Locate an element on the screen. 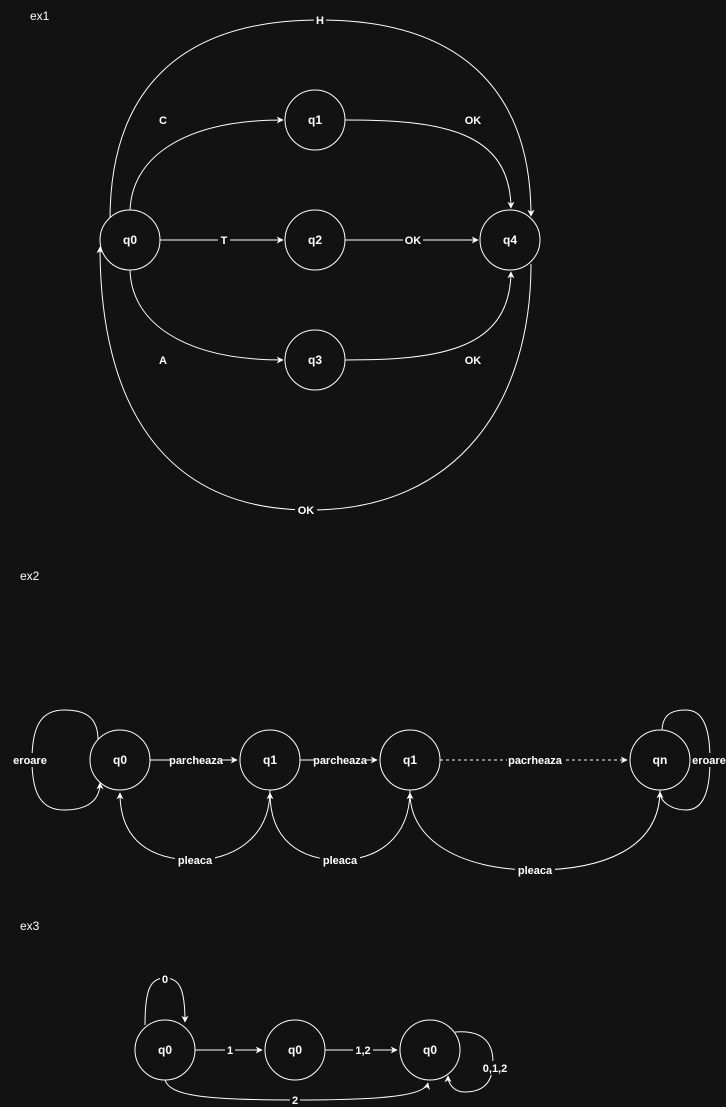  label-q1-q1b: parcheaza is located at coordinates (340, 761).